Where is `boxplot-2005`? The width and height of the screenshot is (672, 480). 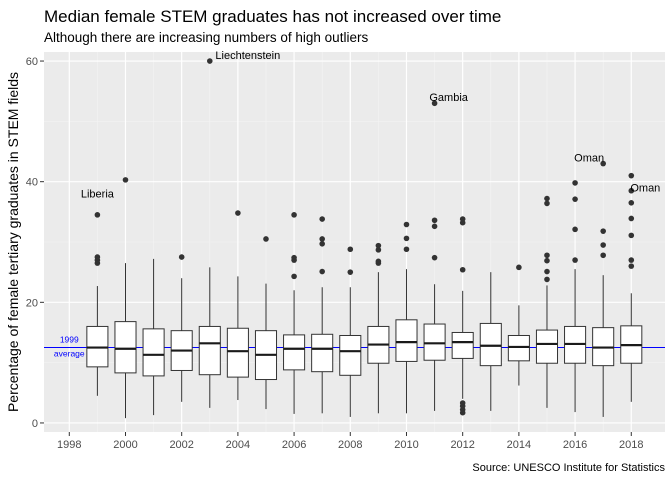 boxplot-2005 is located at coordinates (266, 323).